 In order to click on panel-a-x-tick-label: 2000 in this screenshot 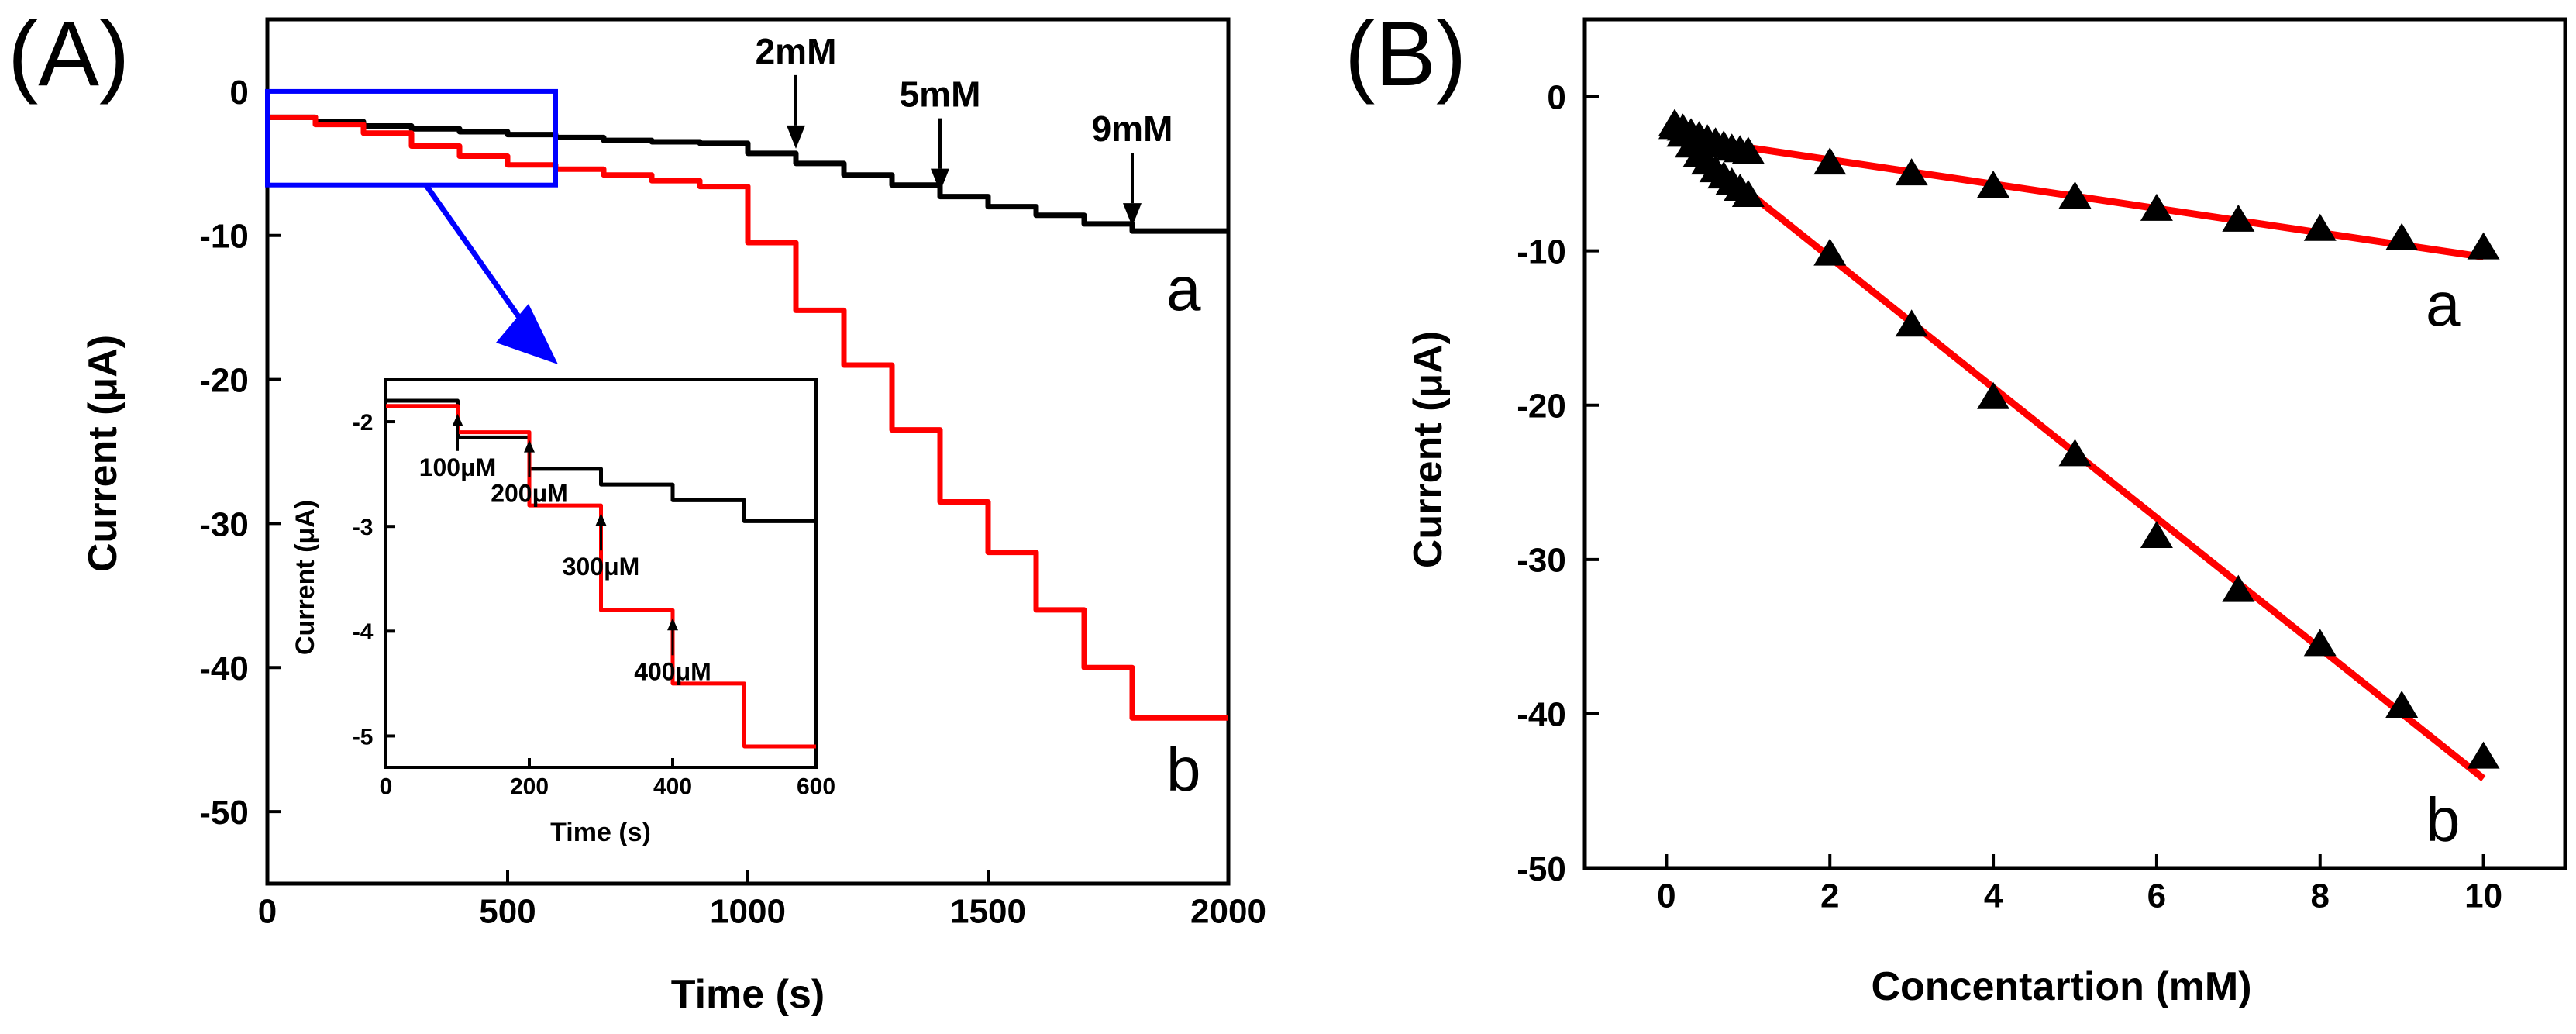, I will do `click(1228, 912)`.